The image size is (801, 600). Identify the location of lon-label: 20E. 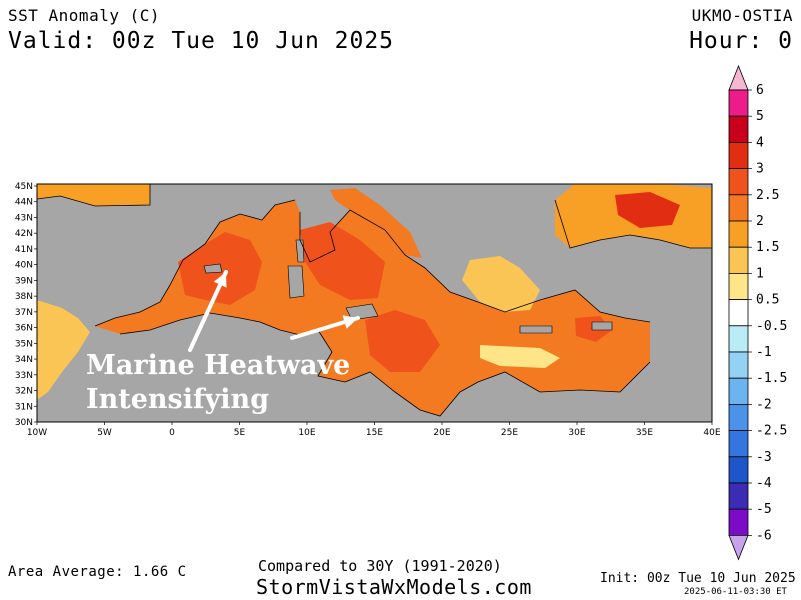
(441, 433).